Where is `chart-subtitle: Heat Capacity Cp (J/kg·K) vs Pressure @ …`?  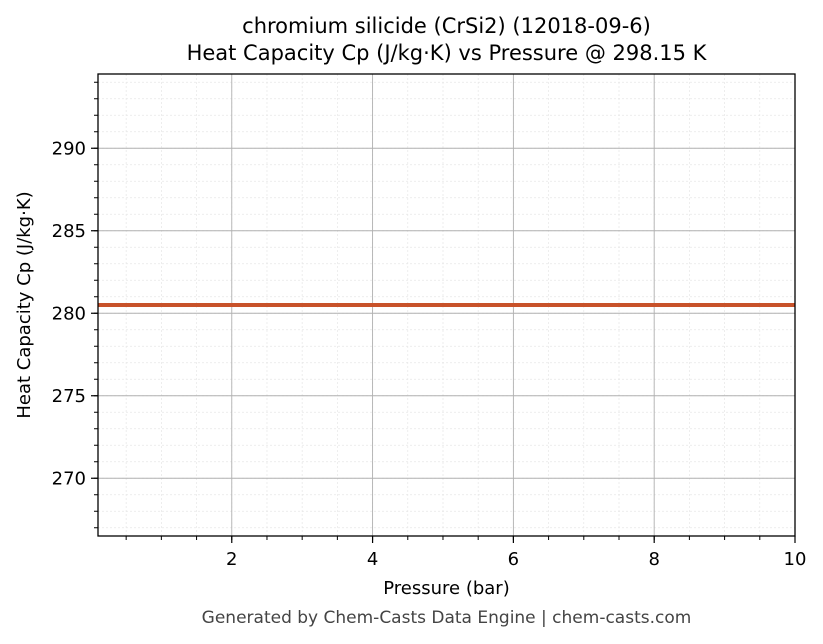 chart-subtitle: Heat Capacity Cp (J/kg·K) vs Pressure @ … is located at coordinates (446, 53).